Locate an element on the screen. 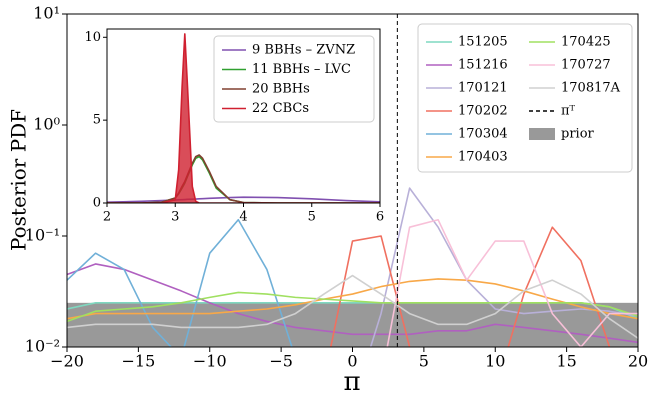 The width and height of the screenshot is (650, 399). legend-label: 170304 is located at coordinates (483, 134).